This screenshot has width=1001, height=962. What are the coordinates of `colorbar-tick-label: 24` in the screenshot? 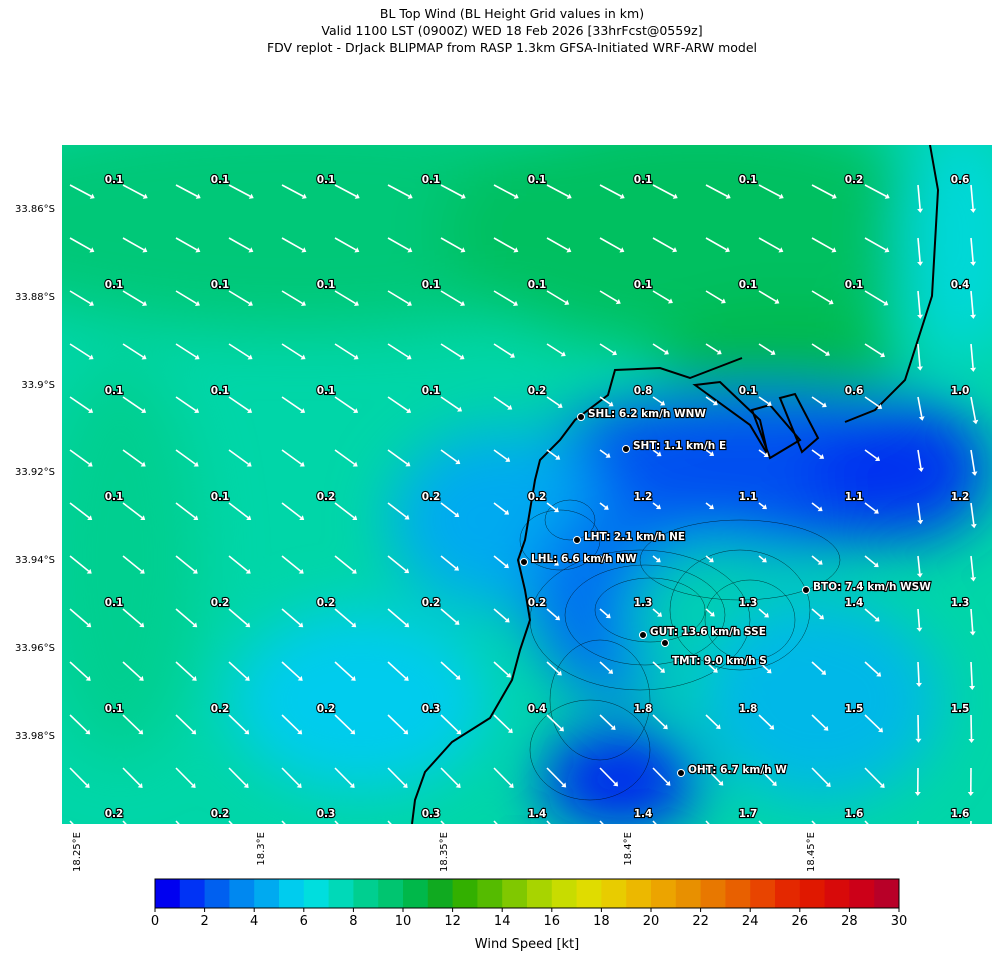 It's located at (750, 921).